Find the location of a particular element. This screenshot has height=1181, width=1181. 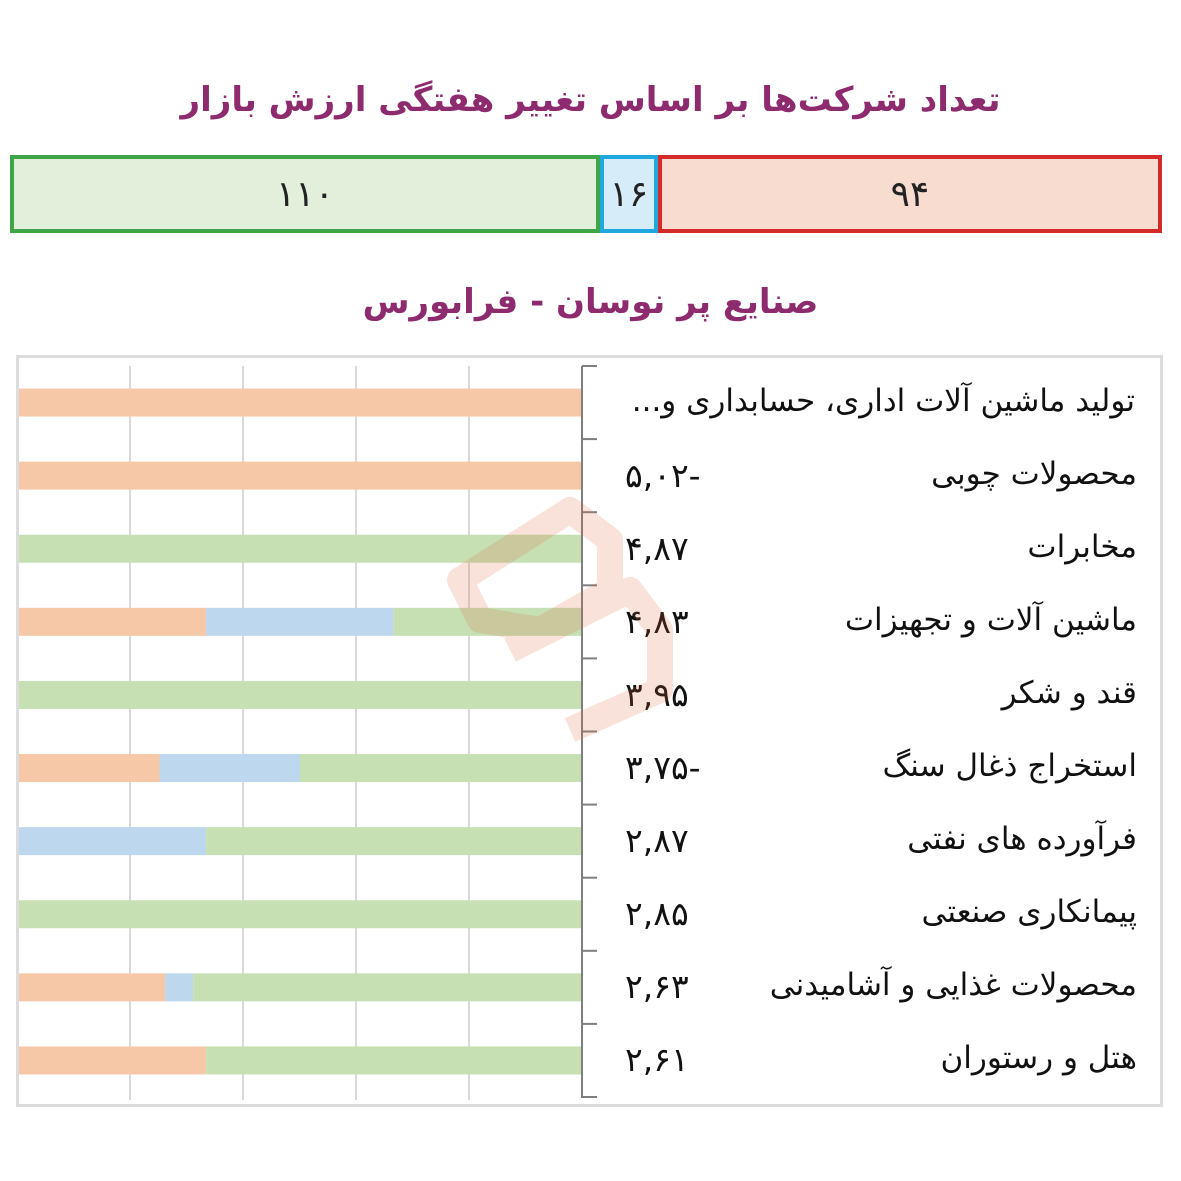

bar-6-neutral is located at coordinates (113, 841).